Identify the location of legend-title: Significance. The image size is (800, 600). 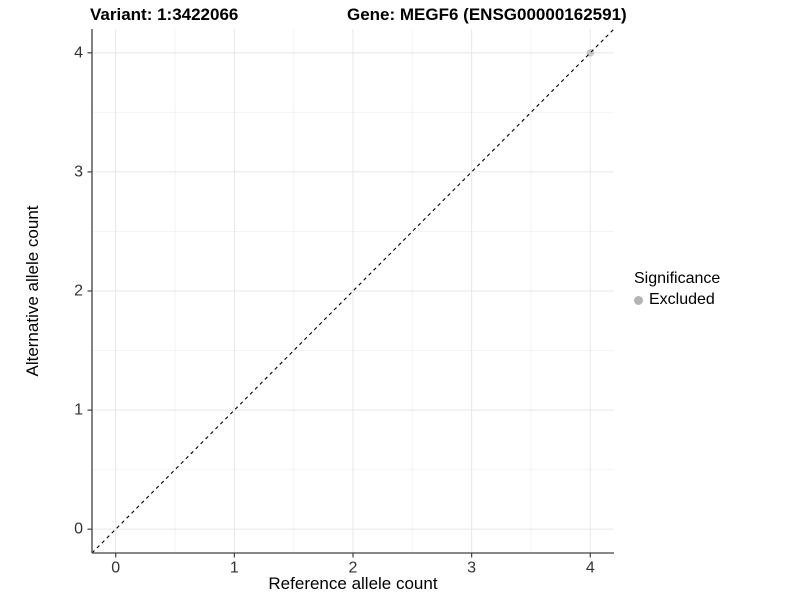
(677, 278).